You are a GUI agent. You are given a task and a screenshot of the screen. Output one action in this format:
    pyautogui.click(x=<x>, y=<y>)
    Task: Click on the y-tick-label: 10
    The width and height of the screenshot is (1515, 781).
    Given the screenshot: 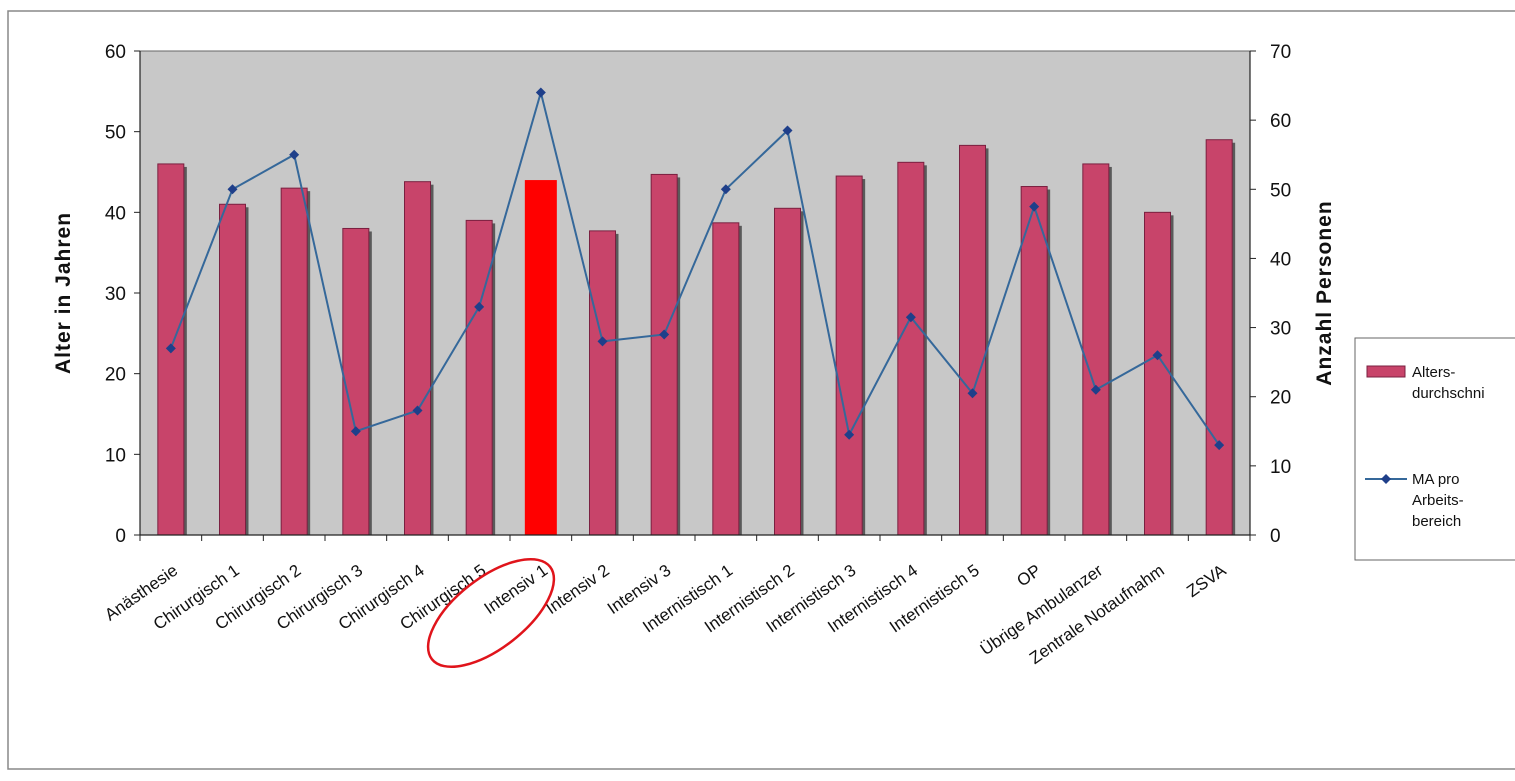 What is the action you would take?
    pyautogui.click(x=115, y=455)
    